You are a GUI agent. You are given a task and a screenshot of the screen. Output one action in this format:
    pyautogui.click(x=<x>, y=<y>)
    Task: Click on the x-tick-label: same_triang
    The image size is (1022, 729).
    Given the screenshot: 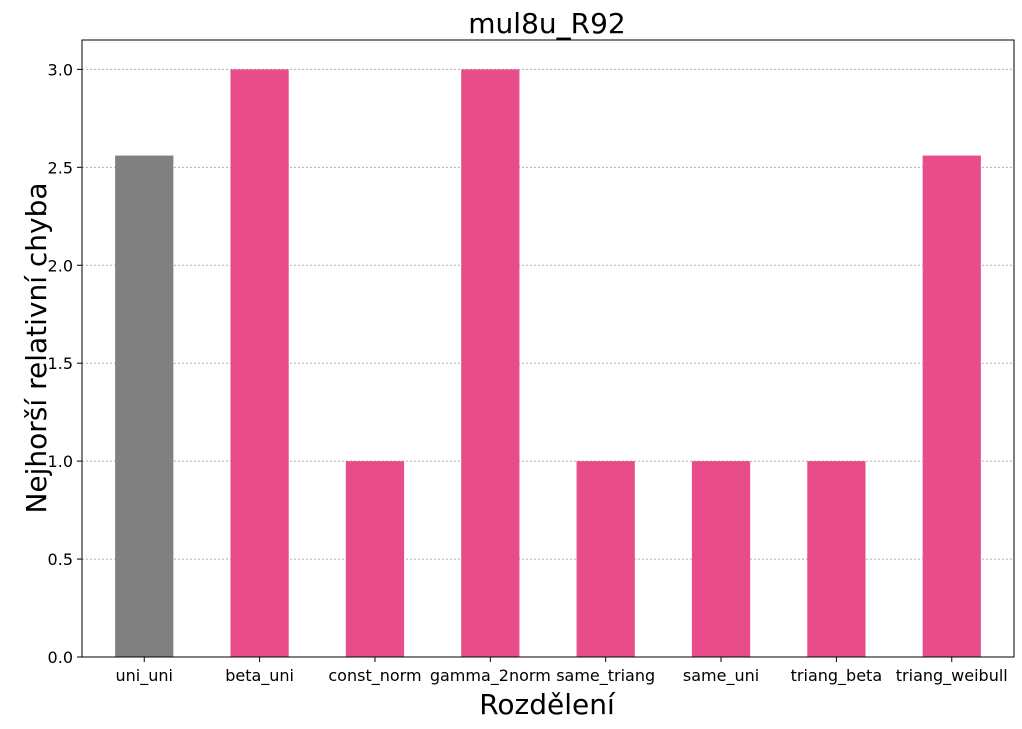 What is the action you would take?
    pyautogui.click(x=605, y=676)
    